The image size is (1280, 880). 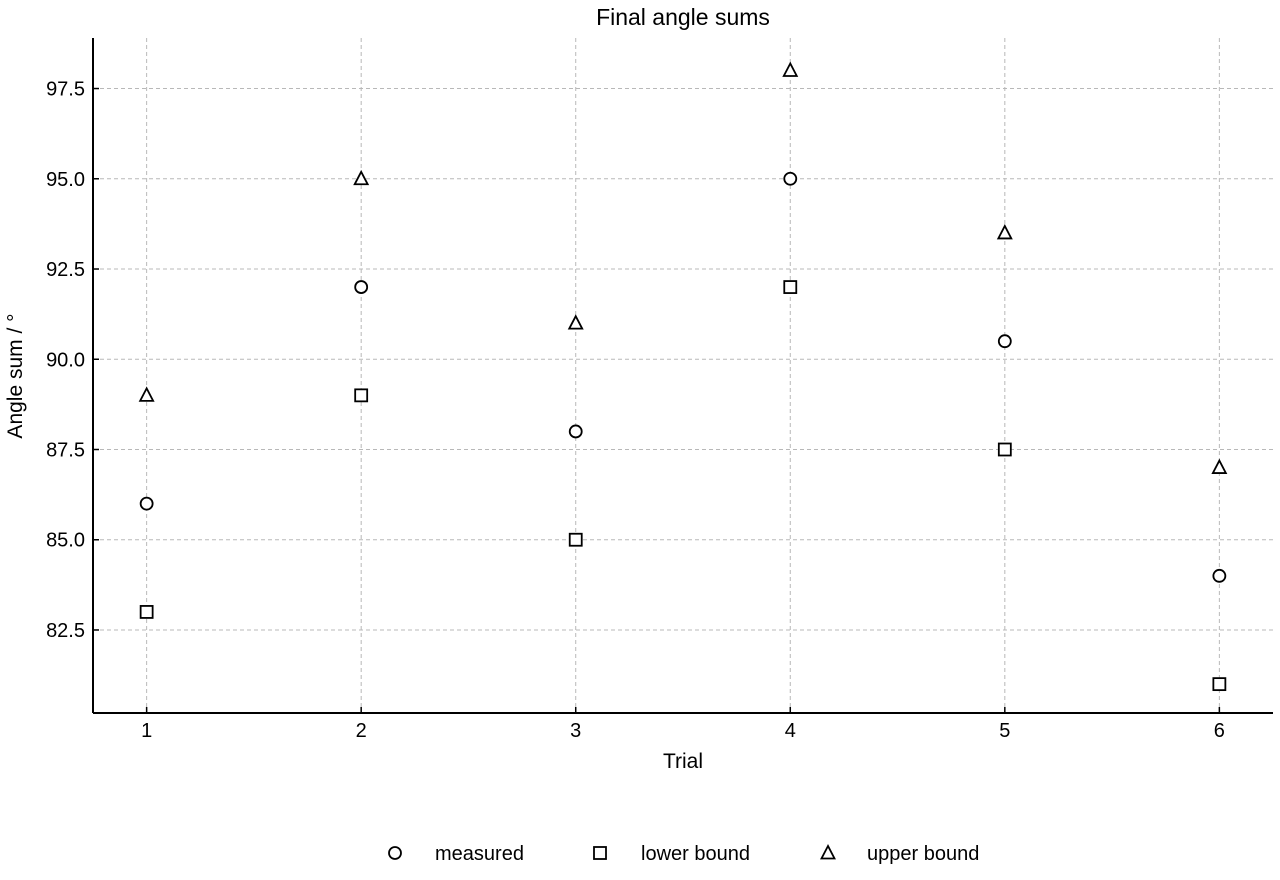 I want to click on y-tick-label: 97.5, so click(x=65, y=90).